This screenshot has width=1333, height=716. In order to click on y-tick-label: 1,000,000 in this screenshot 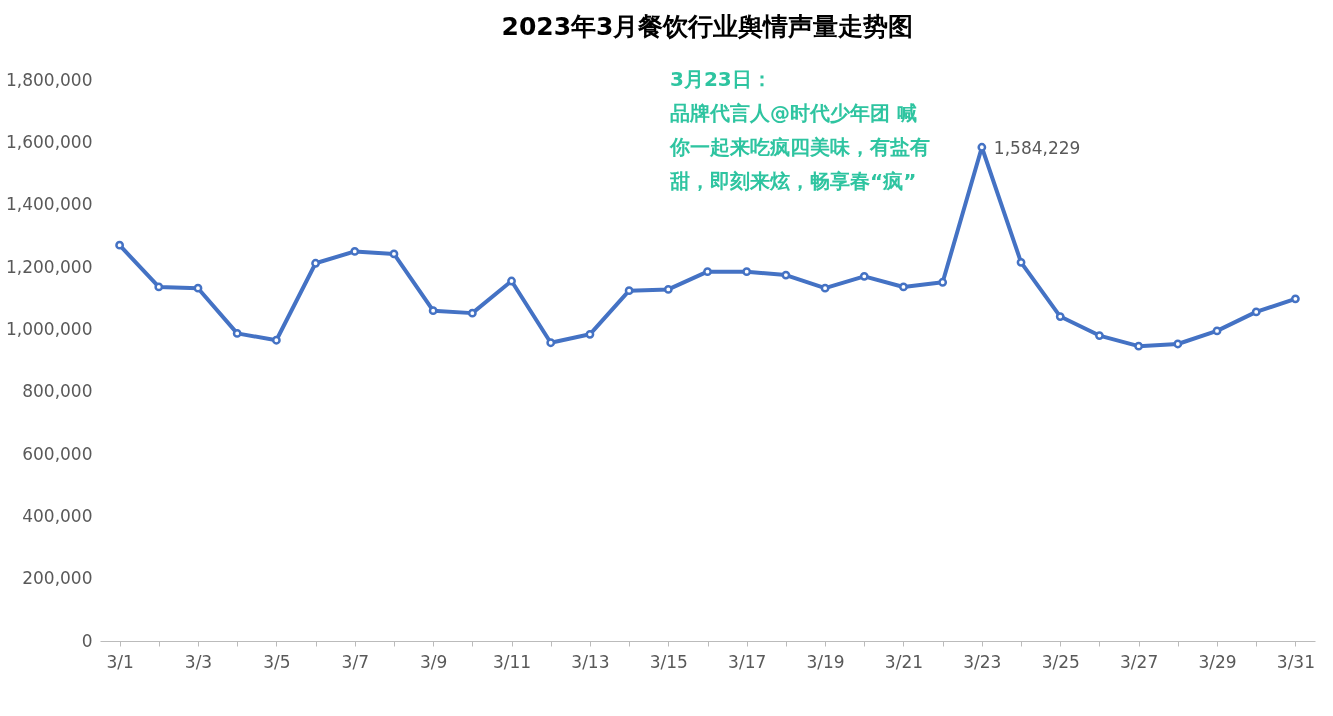, I will do `click(49, 328)`.